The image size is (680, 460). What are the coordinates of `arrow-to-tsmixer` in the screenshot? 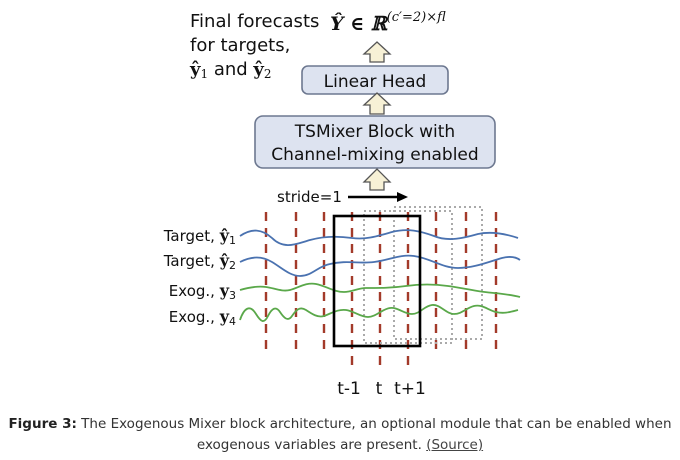 It's located at (377, 179).